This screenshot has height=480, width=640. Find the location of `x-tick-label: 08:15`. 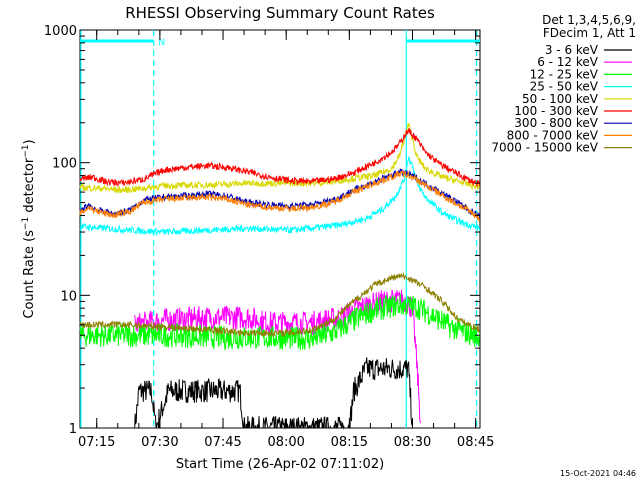

x-tick-label: 08:15 is located at coordinates (349, 442).